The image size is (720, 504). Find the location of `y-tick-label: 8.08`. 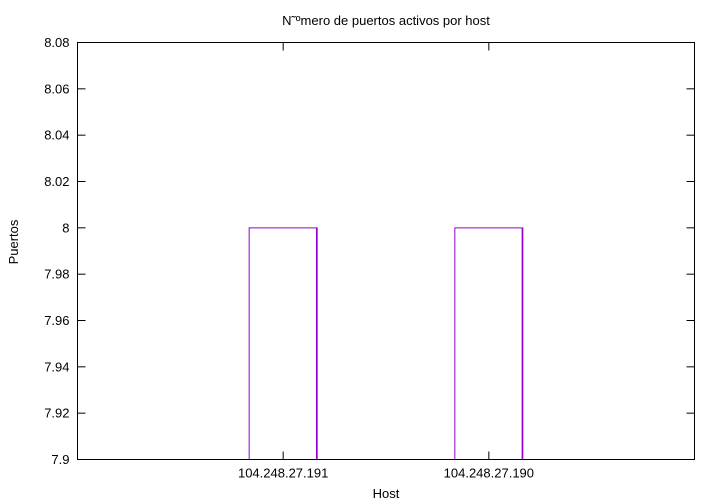

y-tick-label: 8.08 is located at coordinates (56, 42).